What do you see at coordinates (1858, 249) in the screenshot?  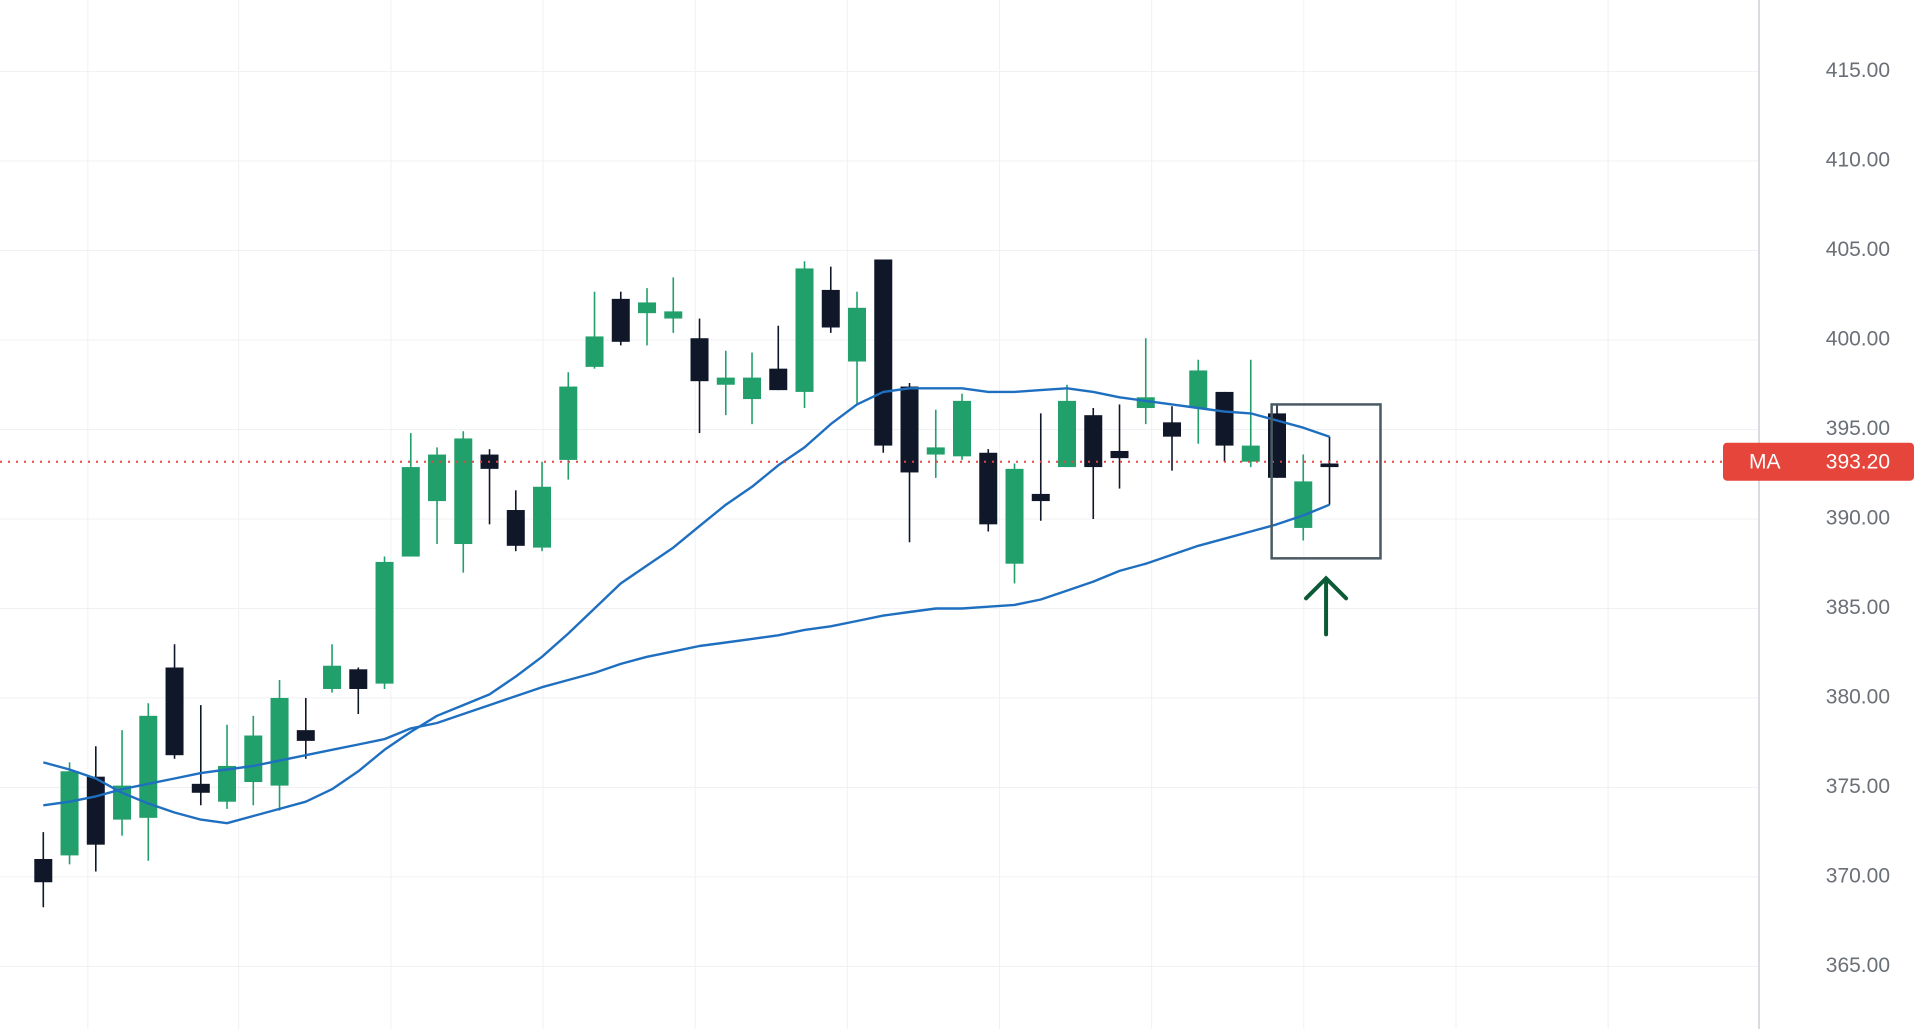 I see `y-tick-label: 405.00` at bounding box center [1858, 249].